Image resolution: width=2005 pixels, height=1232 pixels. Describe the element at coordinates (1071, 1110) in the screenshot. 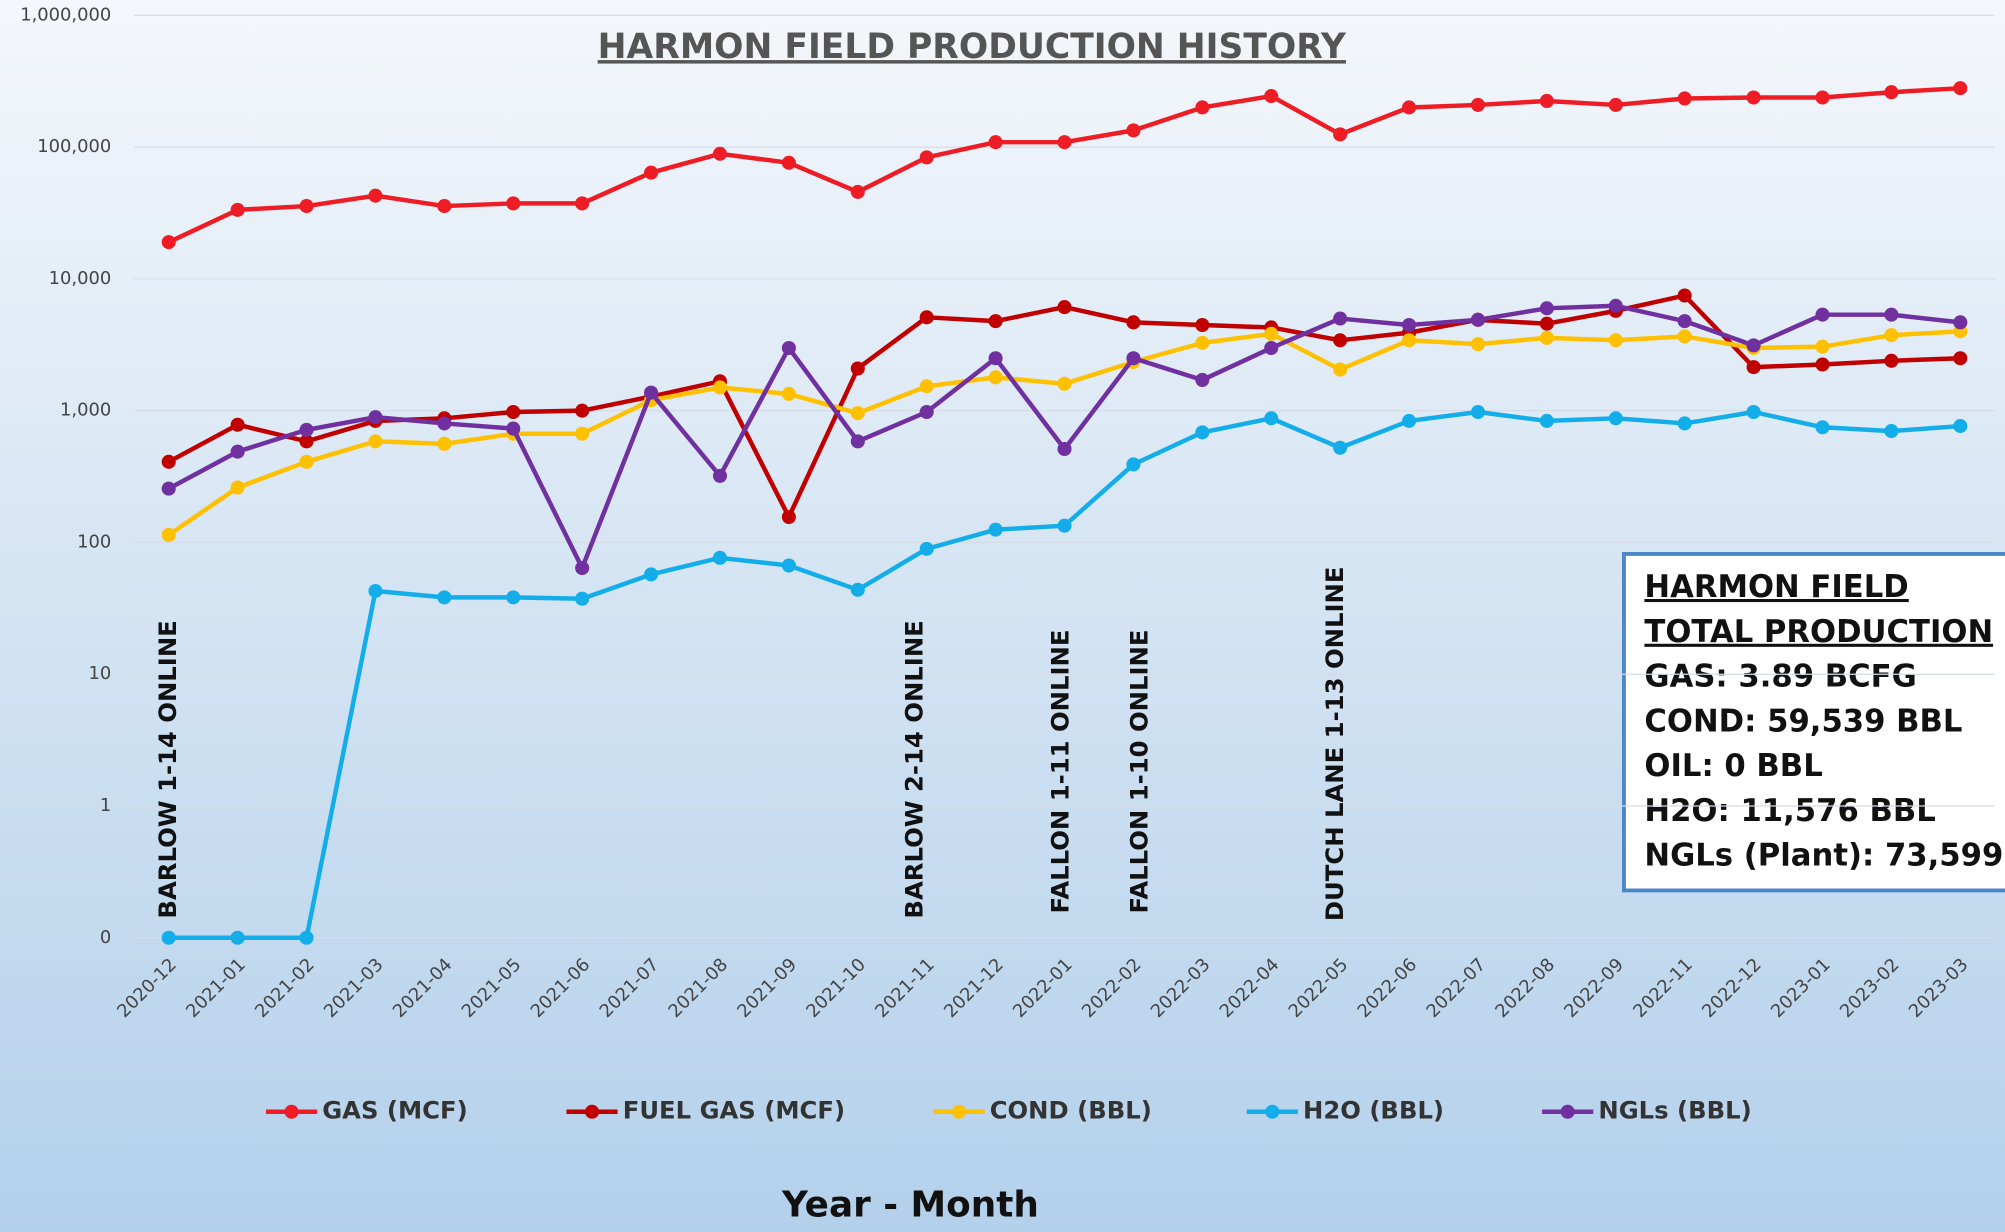

I see `legend-label: COND (BBL)` at that location.